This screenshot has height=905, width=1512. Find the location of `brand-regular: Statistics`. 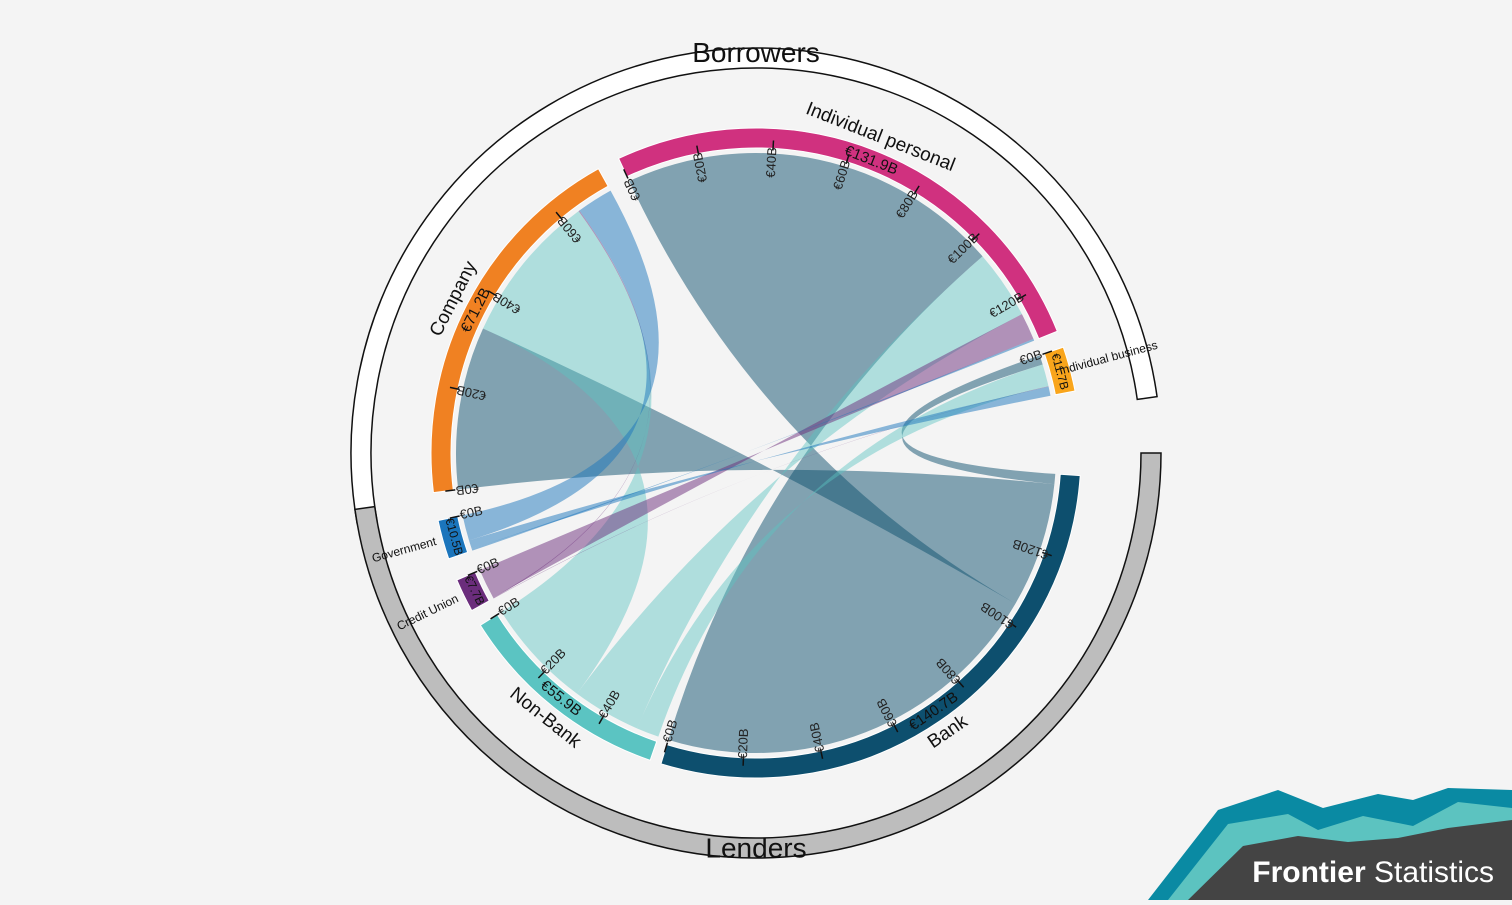

brand-regular: Statistics is located at coordinates (1434, 872).